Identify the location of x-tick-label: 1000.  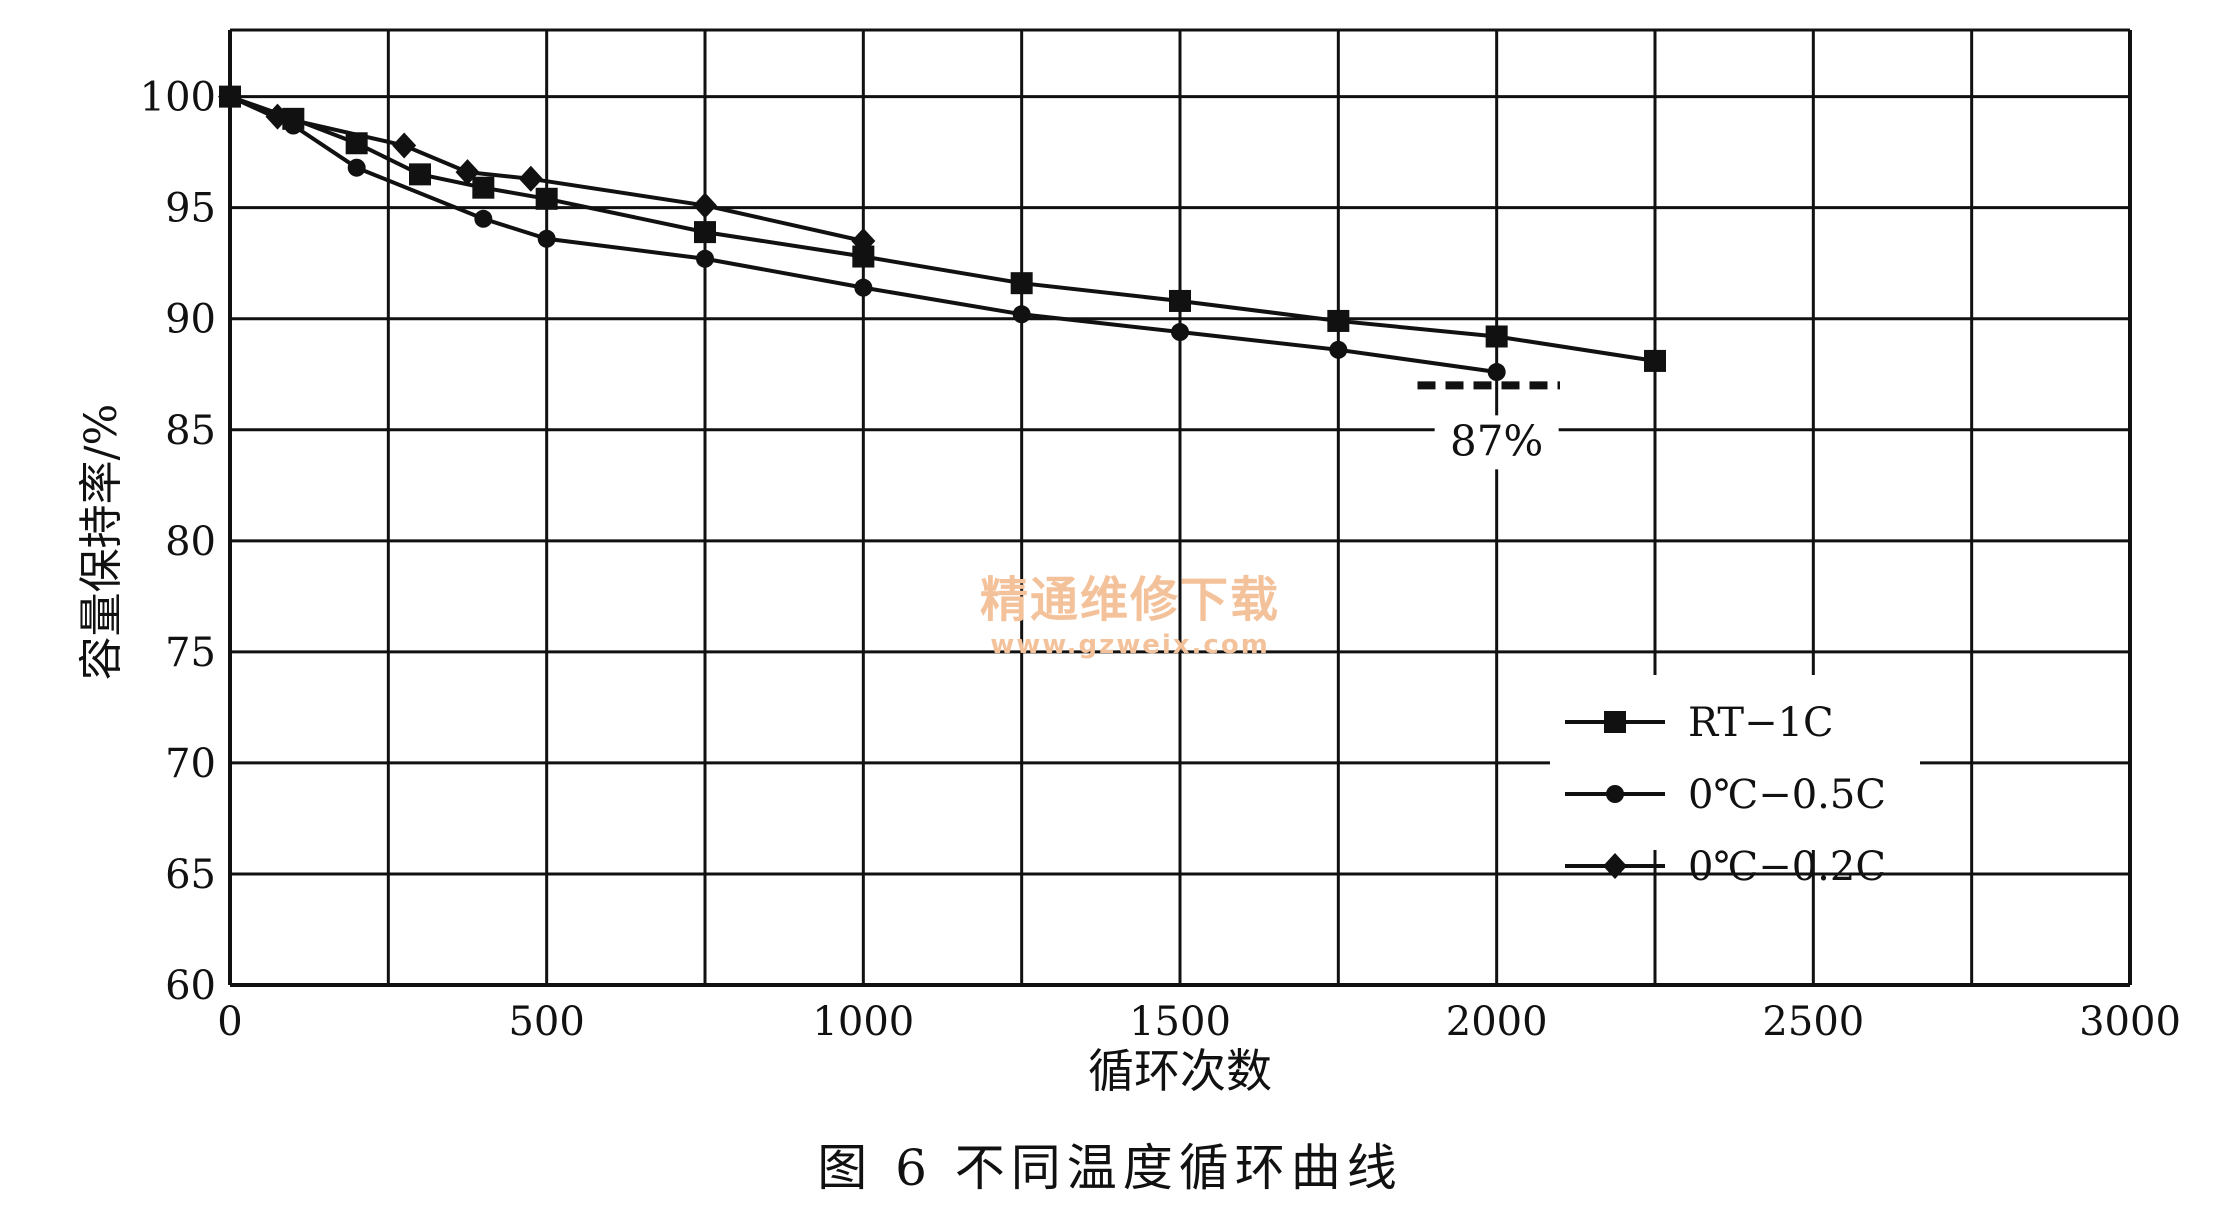
(863, 1022).